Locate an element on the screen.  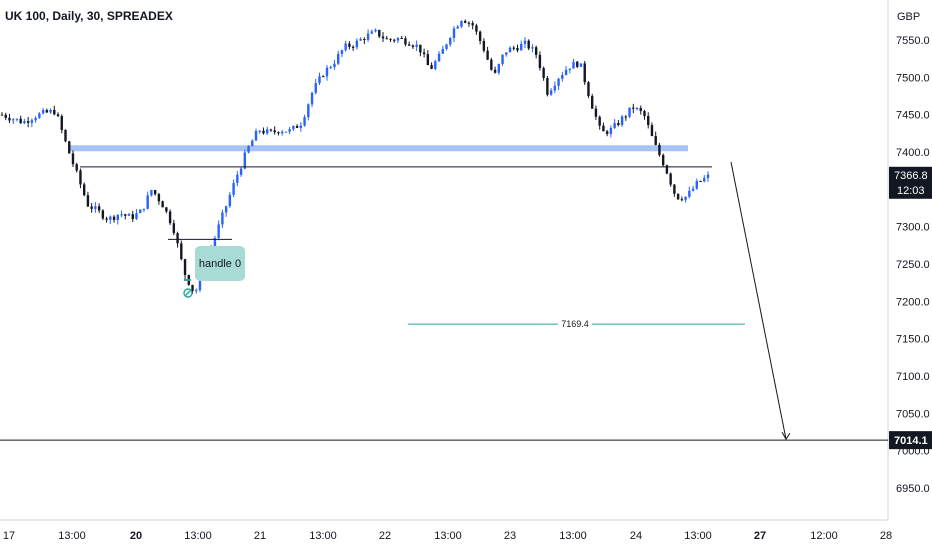
chart-title: UK 100, Daily, 30, SPREADEX is located at coordinates (89, 16).